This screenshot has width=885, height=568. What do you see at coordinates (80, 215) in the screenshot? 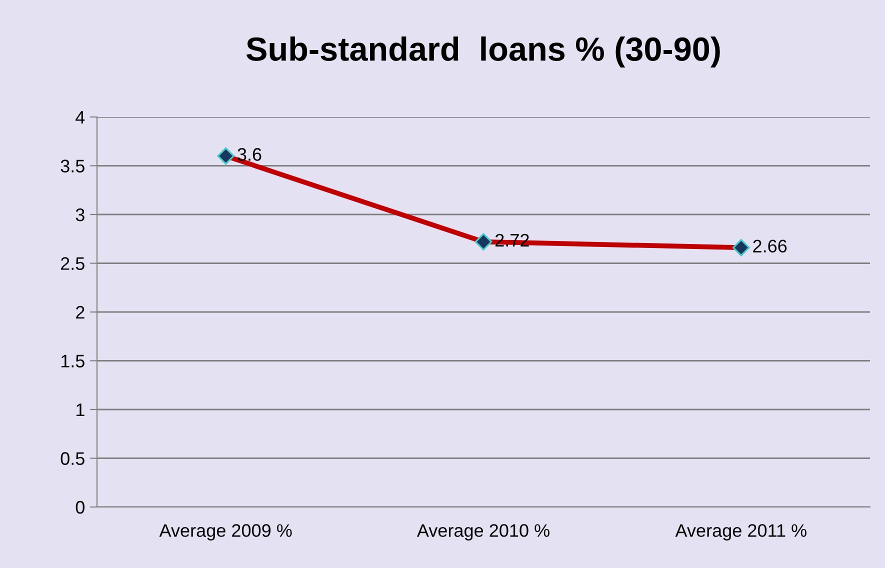
I see `y-tick-label: 3` at bounding box center [80, 215].